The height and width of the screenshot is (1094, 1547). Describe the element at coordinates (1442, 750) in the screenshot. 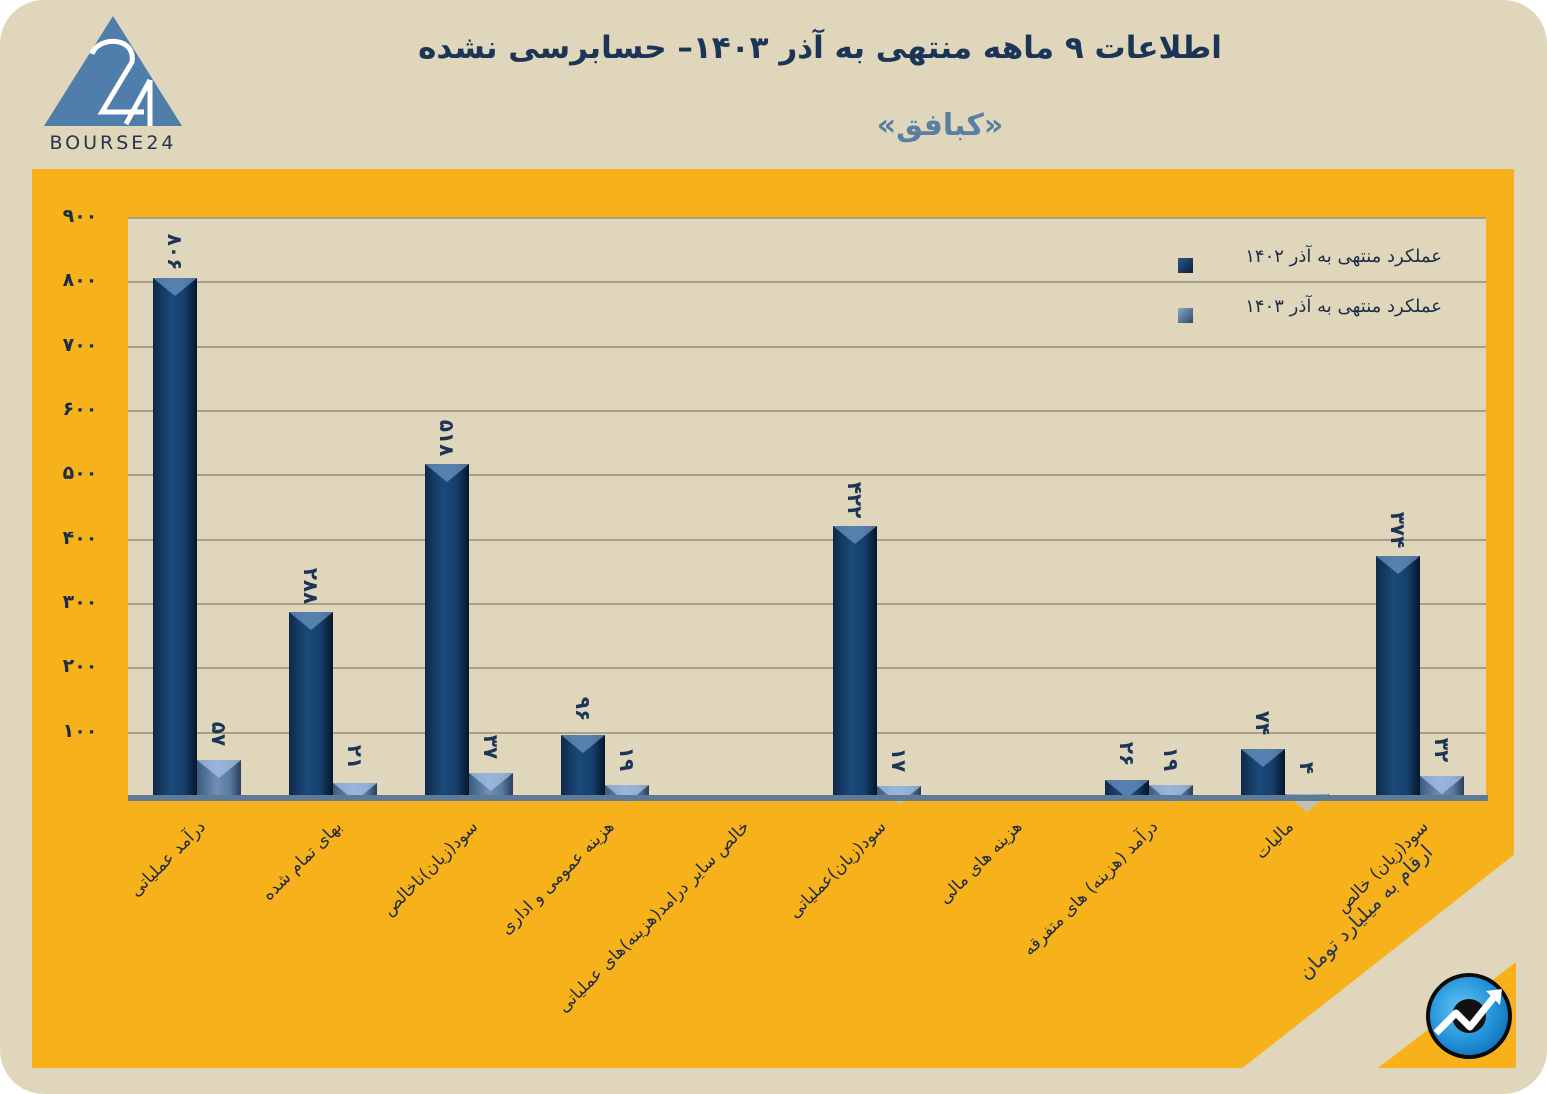

I see `bar-value-label: ۳۲` at that location.